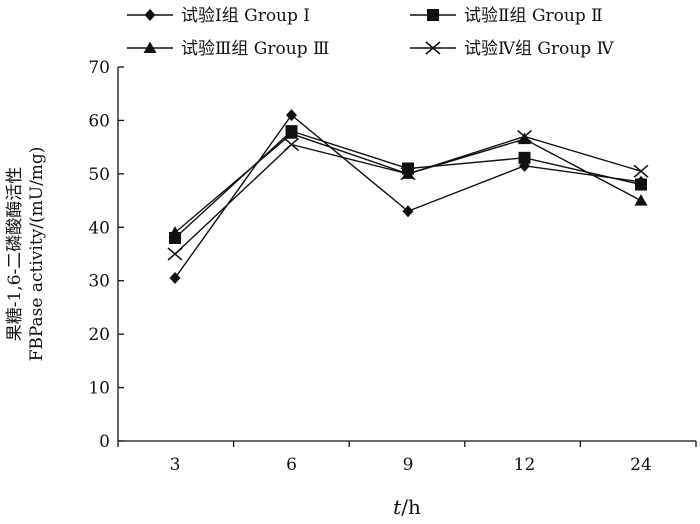  What do you see at coordinates (106, 255) in the screenshot?
I see `y-ticks: 0 10 20 30 40 50 60 70` at bounding box center [106, 255].